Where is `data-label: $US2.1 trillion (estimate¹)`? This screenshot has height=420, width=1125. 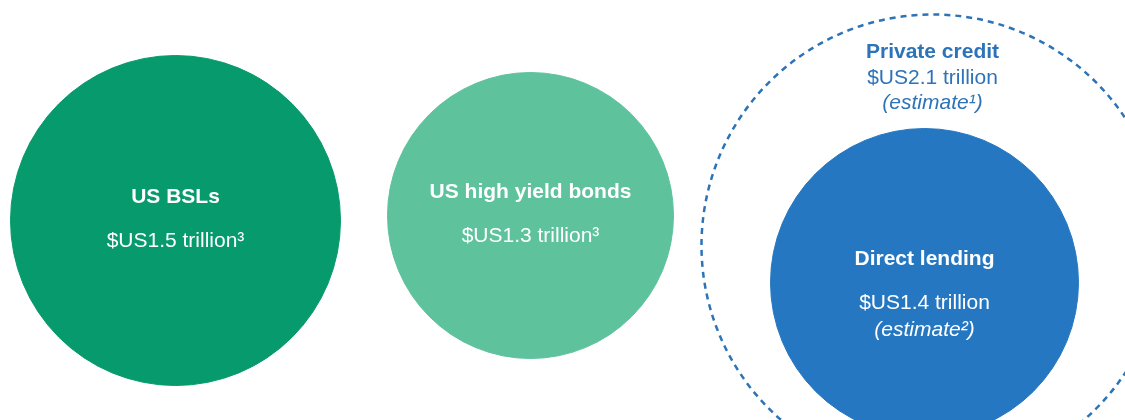
data-label: $US2.1 trillion (estimate¹) is located at coordinates (932, 89).